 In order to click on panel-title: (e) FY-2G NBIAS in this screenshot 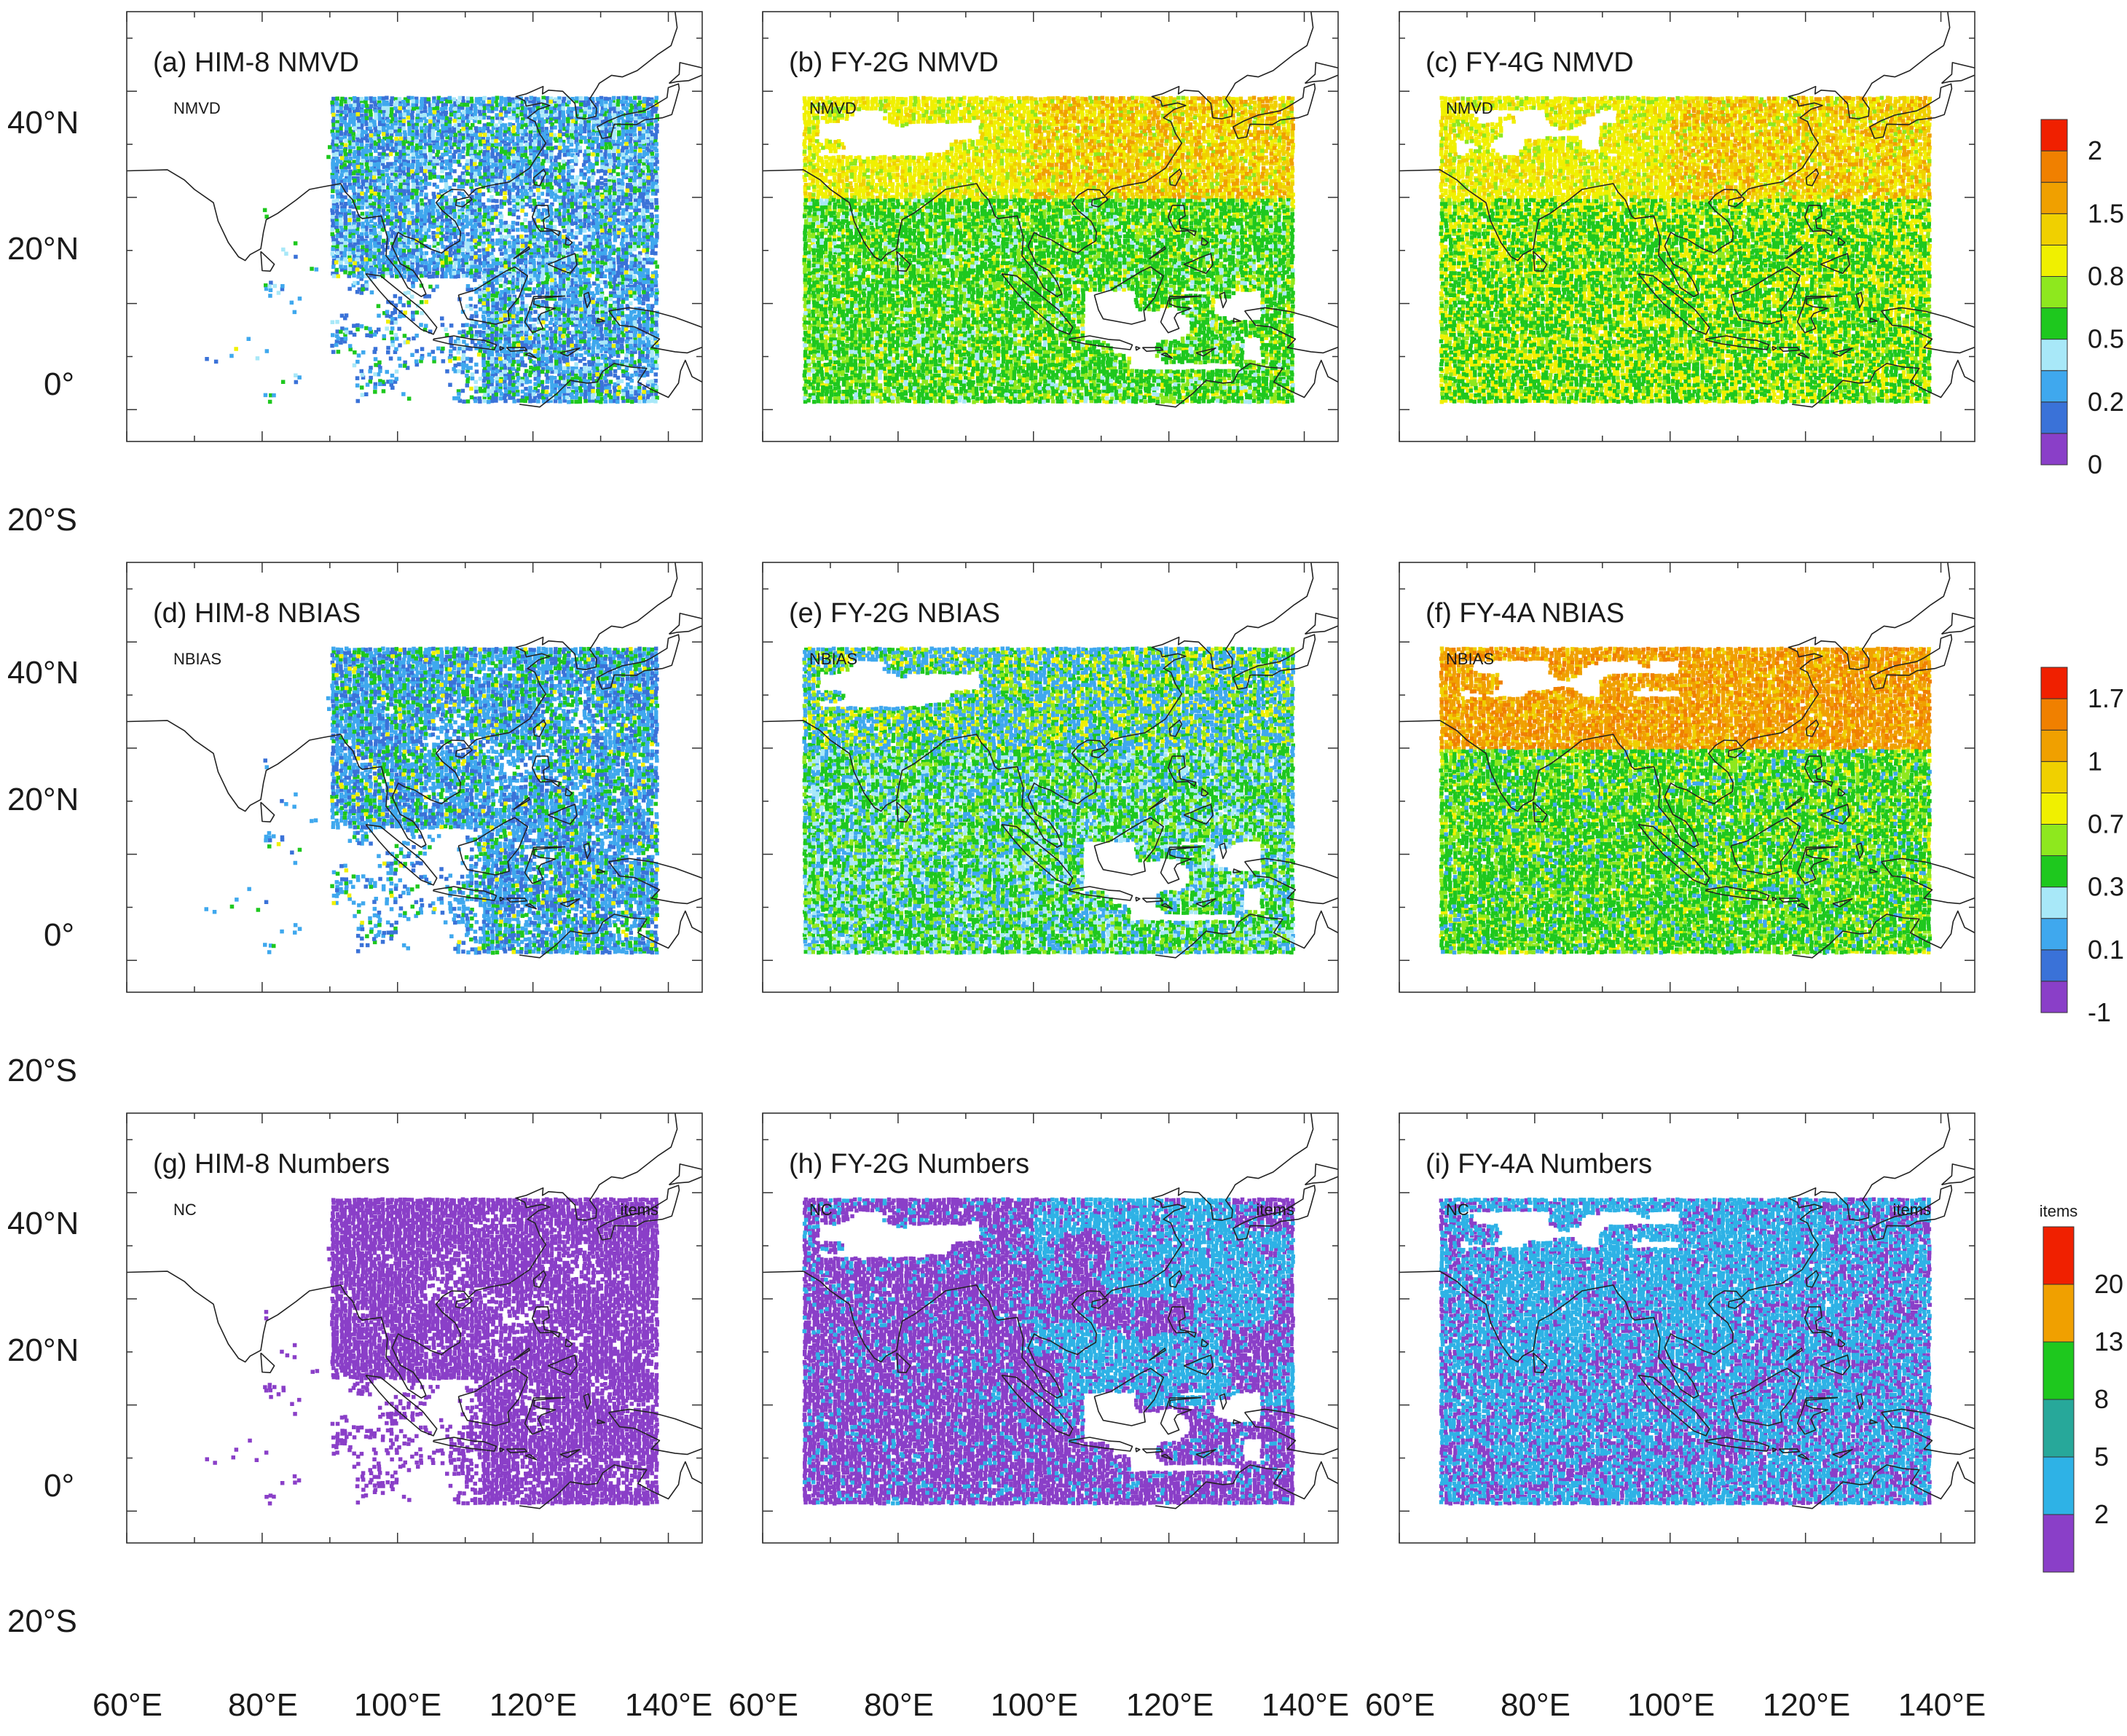, I will do `click(894, 613)`.